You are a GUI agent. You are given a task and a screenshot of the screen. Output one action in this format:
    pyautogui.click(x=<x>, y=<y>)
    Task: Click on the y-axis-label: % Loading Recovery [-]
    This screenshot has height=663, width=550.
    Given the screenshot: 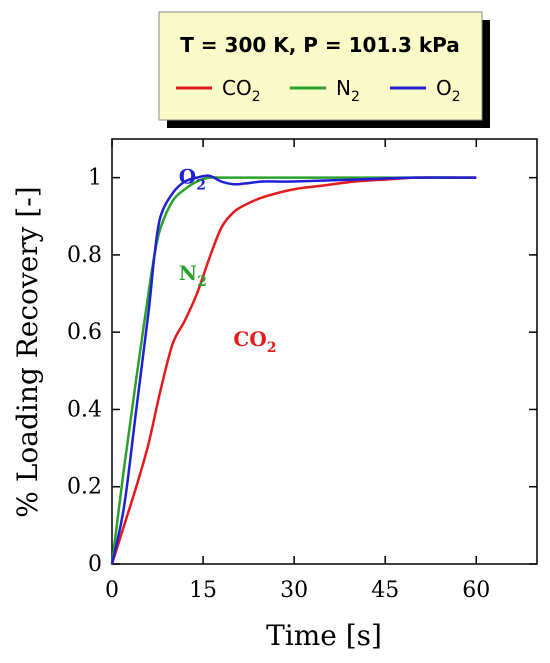 What is the action you would take?
    pyautogui.click(x=27, y=351)
    